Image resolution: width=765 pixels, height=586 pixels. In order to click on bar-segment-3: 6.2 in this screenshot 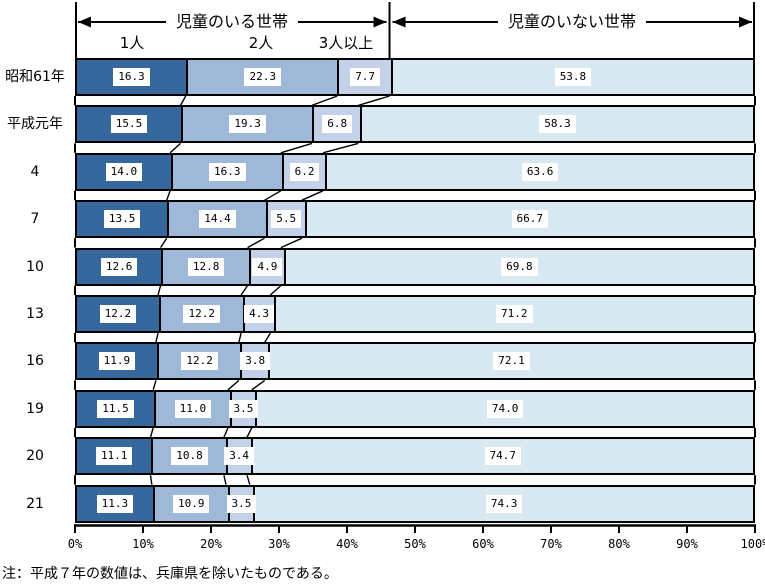, I will do `click(305, 171)`.